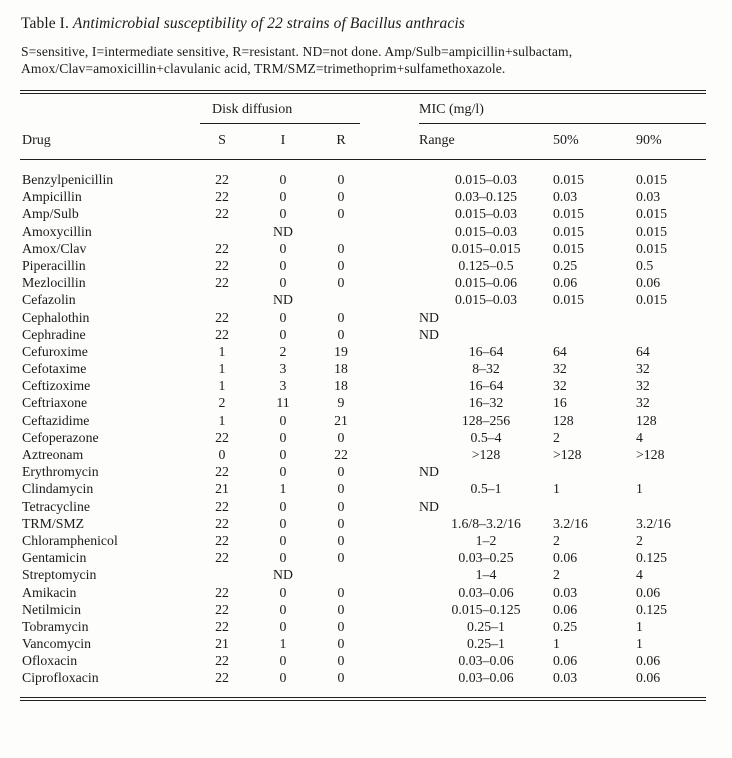 The height and width of the screenshot is (758, 732). I want to click on cell-drug: Mezlocillin, so click(54, 283).